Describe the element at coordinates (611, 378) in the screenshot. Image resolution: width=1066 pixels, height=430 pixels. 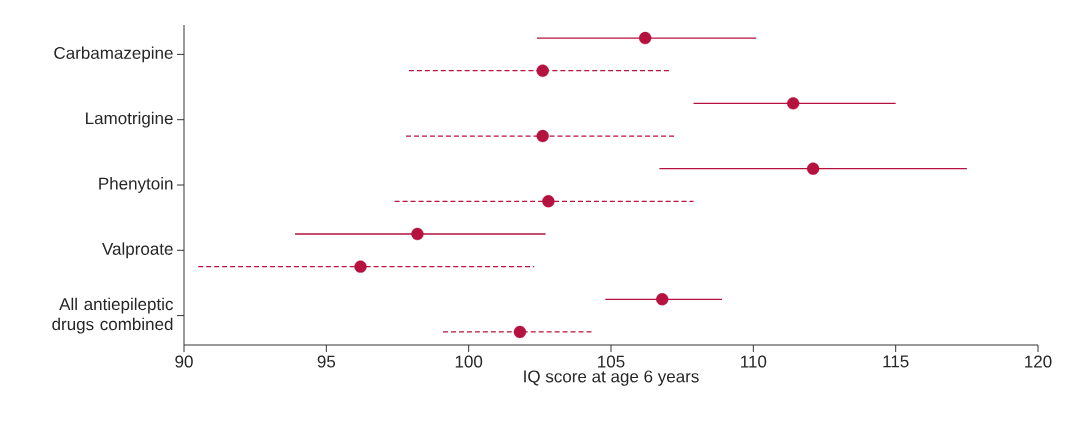
I see `x-axis-title: IQ score at age 6 years` at that location.